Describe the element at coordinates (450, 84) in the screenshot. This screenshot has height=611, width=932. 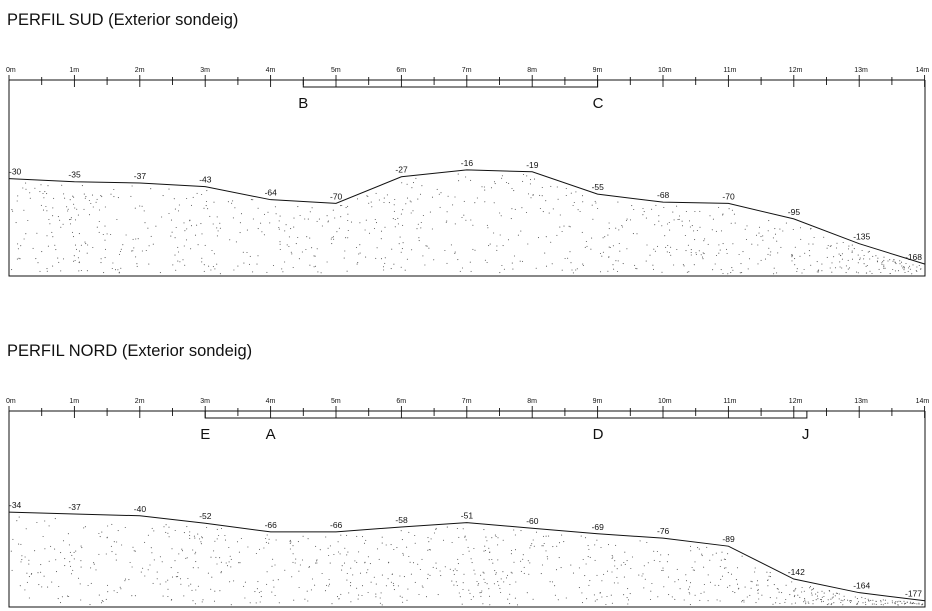
I see `excavation-segment` at that location.